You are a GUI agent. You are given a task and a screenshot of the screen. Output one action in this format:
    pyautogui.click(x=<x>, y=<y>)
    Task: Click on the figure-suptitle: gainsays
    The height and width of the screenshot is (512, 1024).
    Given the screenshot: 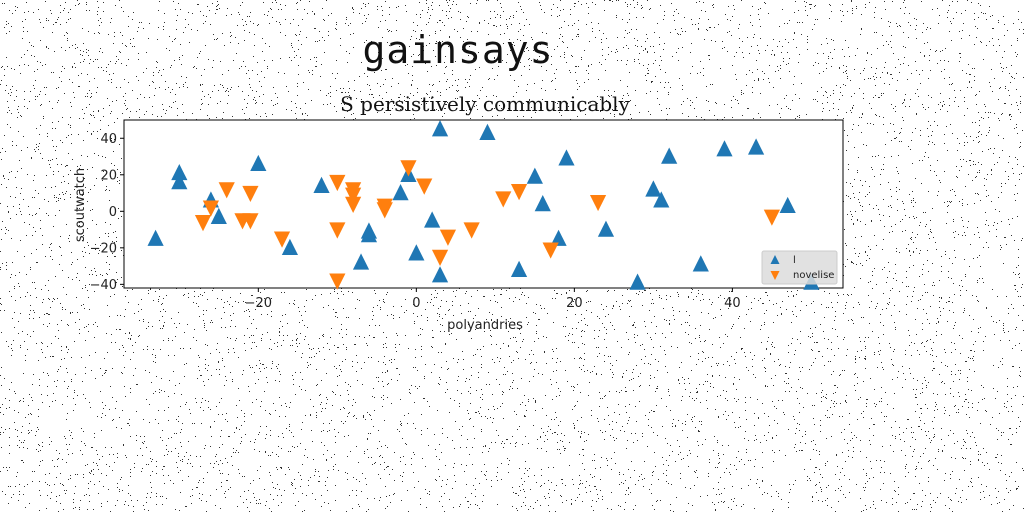 What is the action you would take?
    pyautogui.click(x=458, y=50)
    